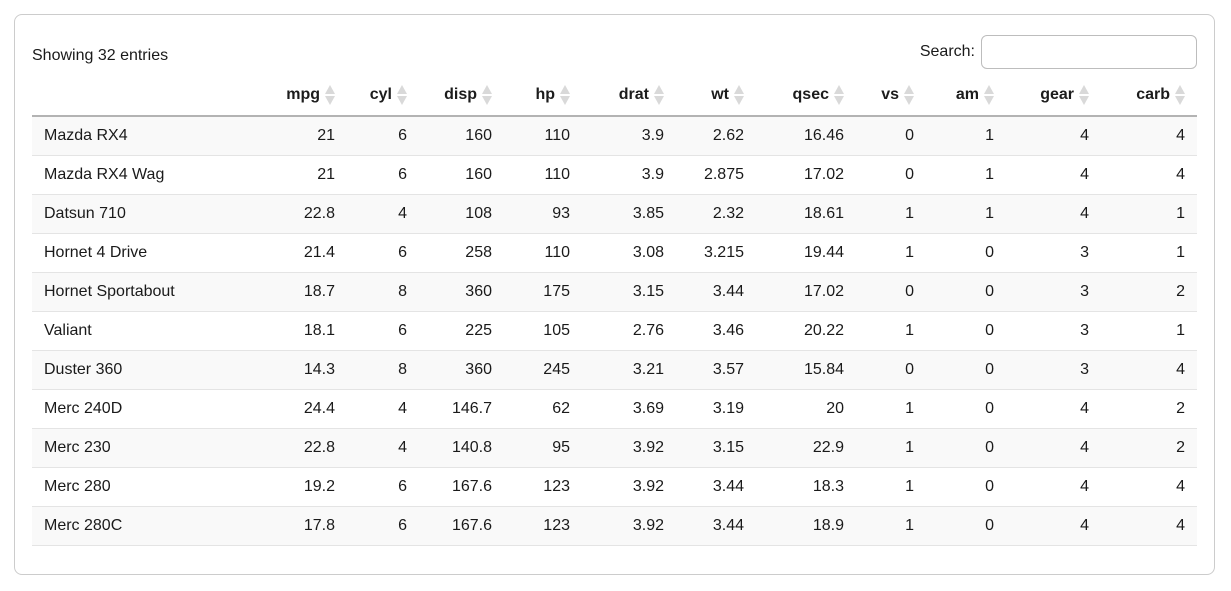  I want to click on column-label: wt, so click(720, 95).